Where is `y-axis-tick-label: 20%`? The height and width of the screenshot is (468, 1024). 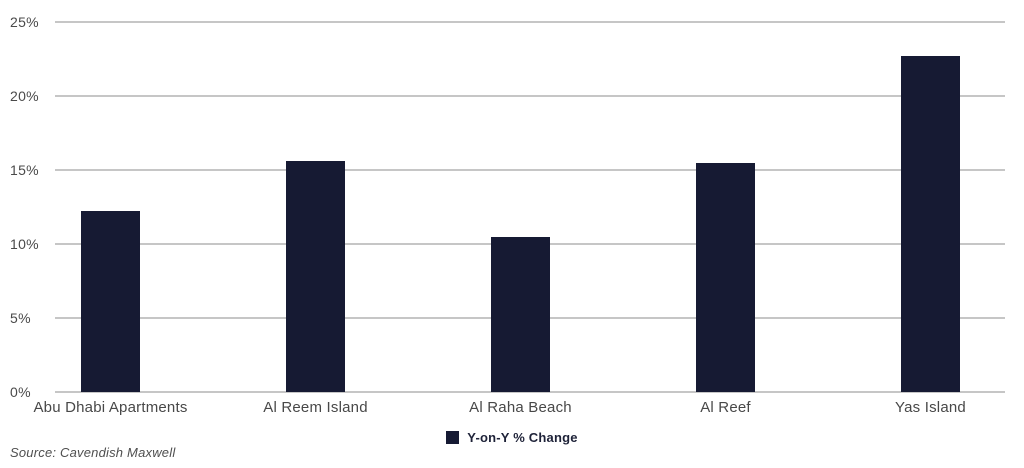
y-axis-tick-label: 20% is located at coordinates (24, 96).